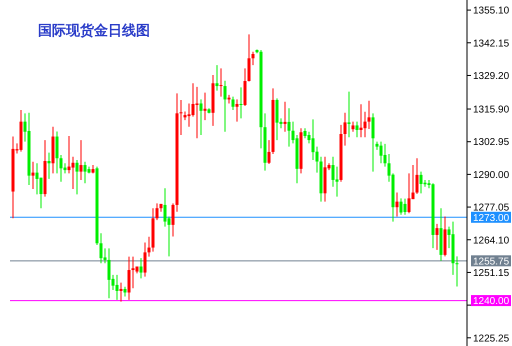 Image resolution: width=512 pixels, height=346 pixels. I want to click on y-tick-label: 1342.15, so click(491, 44).